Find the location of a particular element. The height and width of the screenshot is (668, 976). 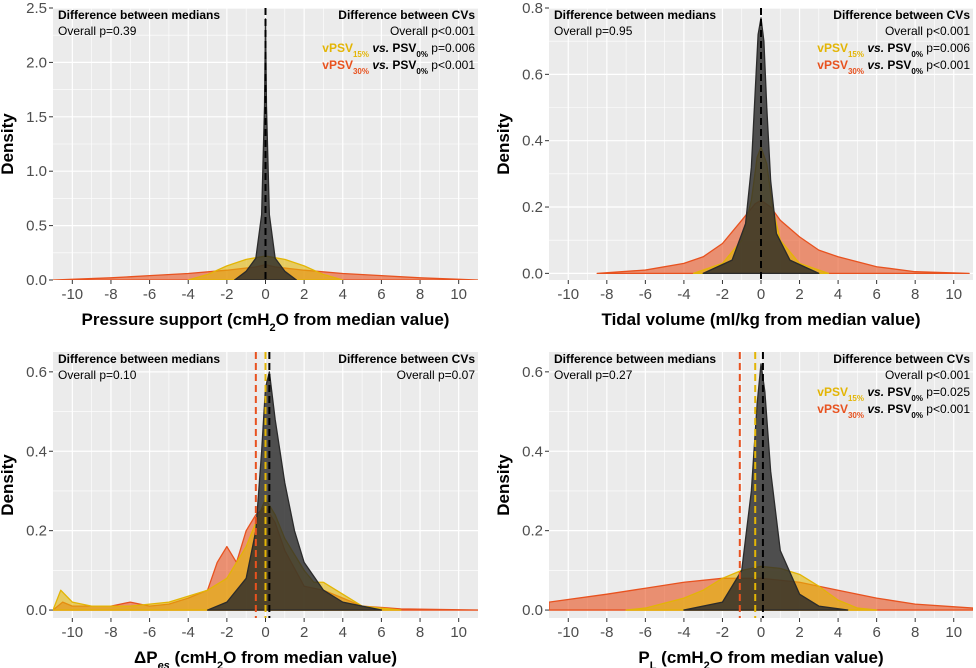

cvs-comparison: vPSV15% vs. PSV0% p=0.025 is located at coordinates (893, 394).